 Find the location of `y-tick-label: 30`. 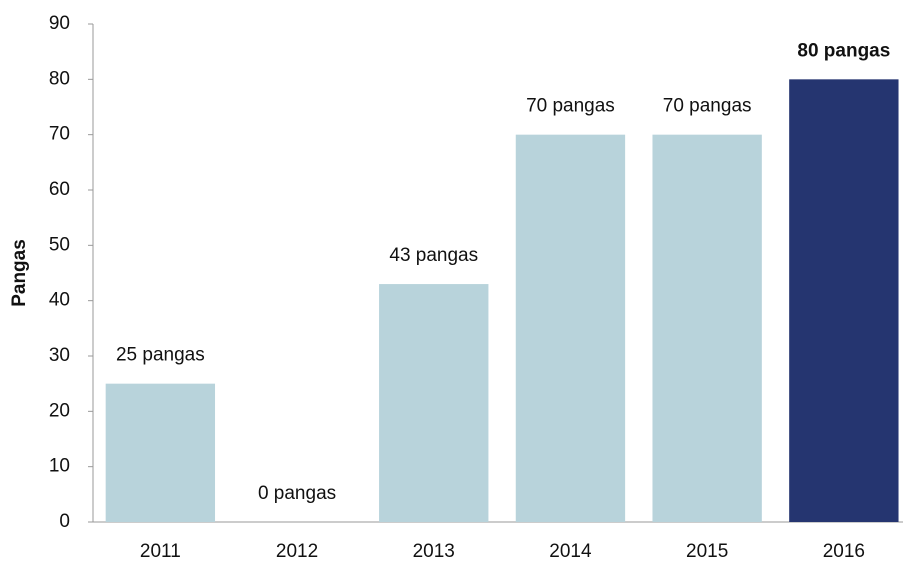

y-tick-label: 30 is located at coordinates (59, 355).